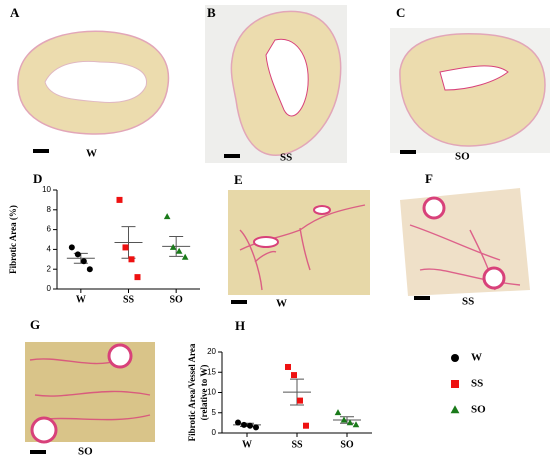  Describe the element at coordinates (465, 242) in the screenshot. I see `histology-image-f` at that location.